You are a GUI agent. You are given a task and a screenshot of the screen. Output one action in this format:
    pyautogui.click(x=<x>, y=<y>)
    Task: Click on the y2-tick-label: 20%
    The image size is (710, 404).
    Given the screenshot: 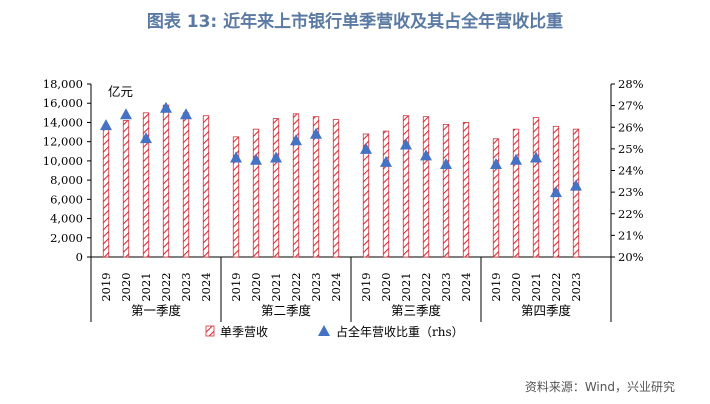 What is the action you would take?
    pyautogui.click(x=631, y=257)
    